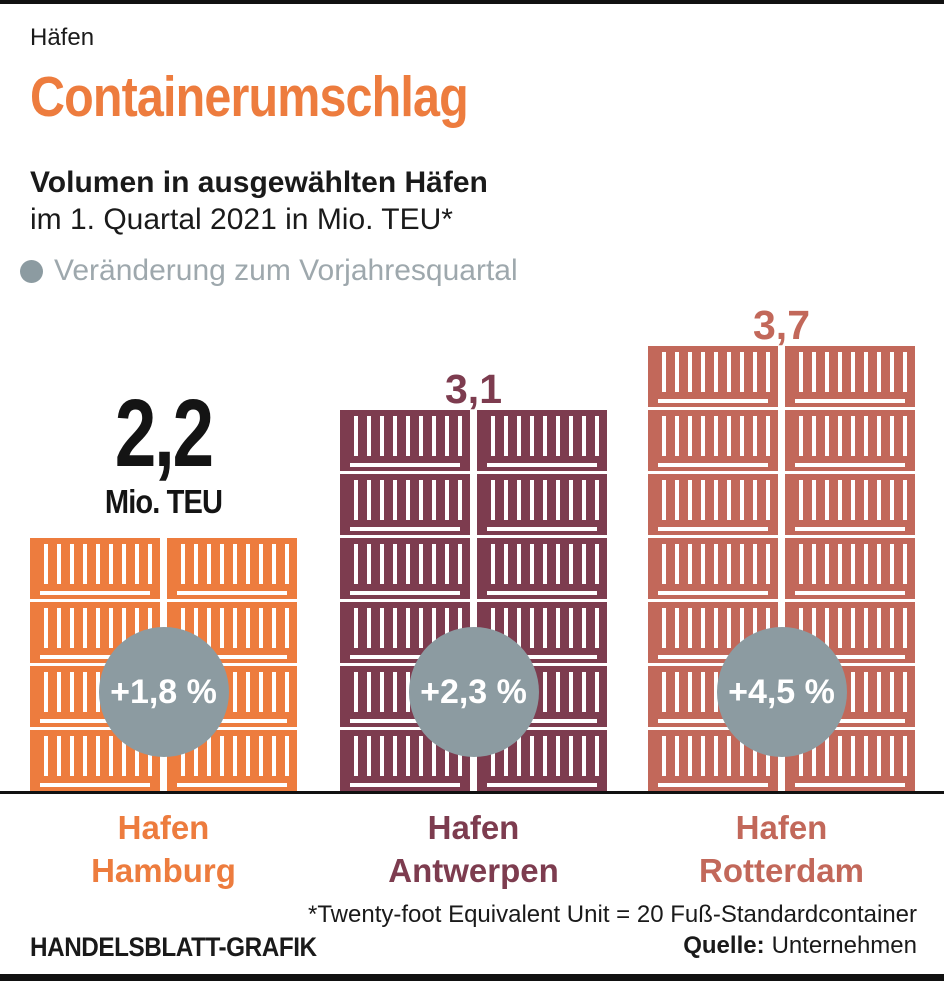  I want to click on top-rule, so click(472, 2).